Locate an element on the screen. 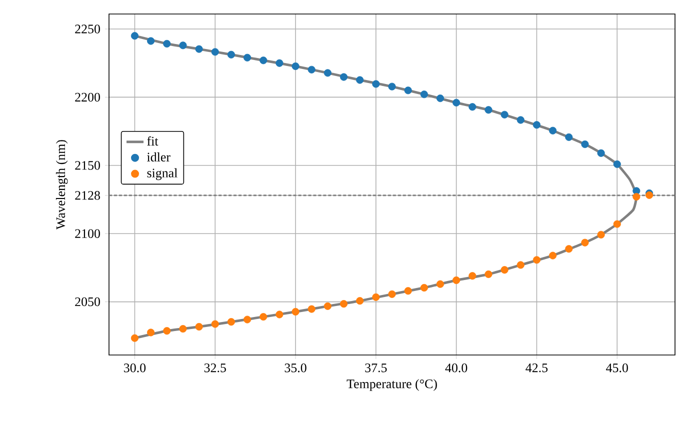 This screenshot has height=423, width=678. x-axis-title: Temperature (°C) is located at coordinates (391, 385).